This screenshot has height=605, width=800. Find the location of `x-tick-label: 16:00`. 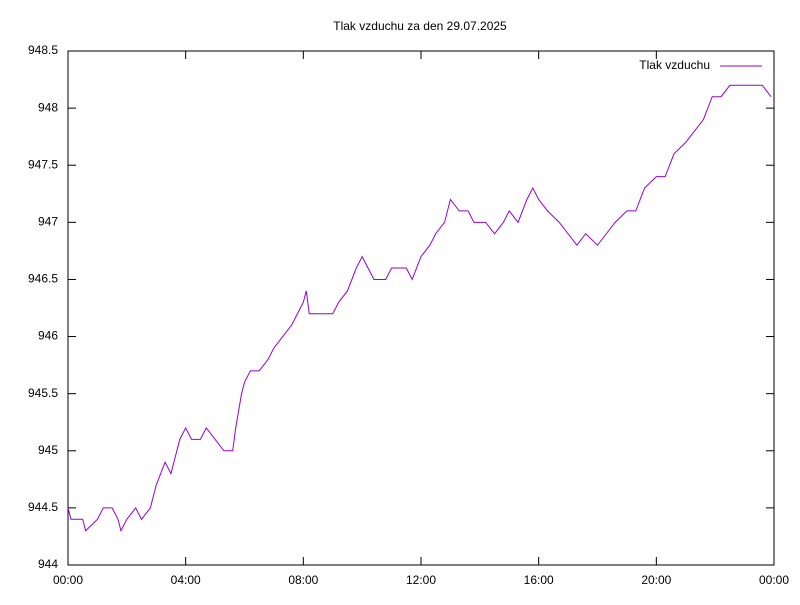

x-tick-label: 16:00 is located at coordinates (539, 580).